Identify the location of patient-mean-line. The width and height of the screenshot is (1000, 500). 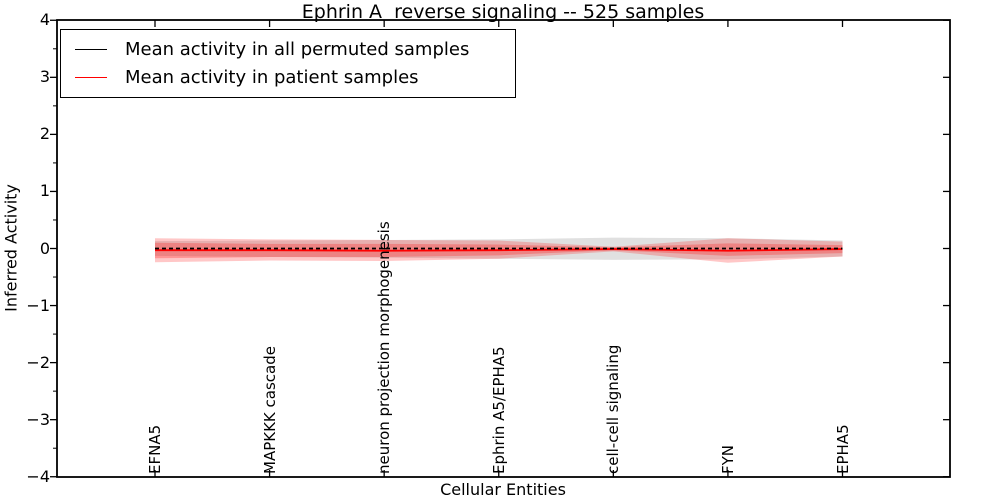
(499, 250).